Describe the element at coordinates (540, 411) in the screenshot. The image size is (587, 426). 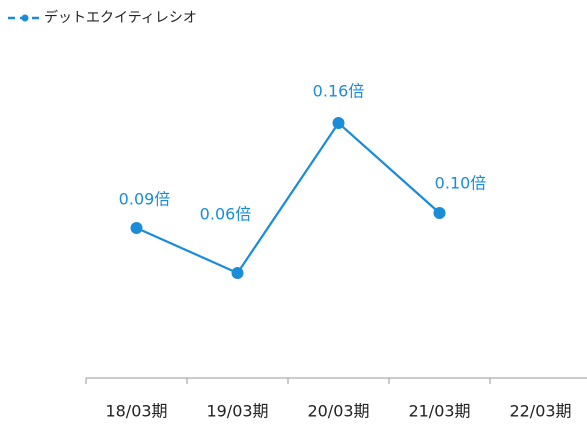
I see `x-tick-label: 22/03期` at that location.